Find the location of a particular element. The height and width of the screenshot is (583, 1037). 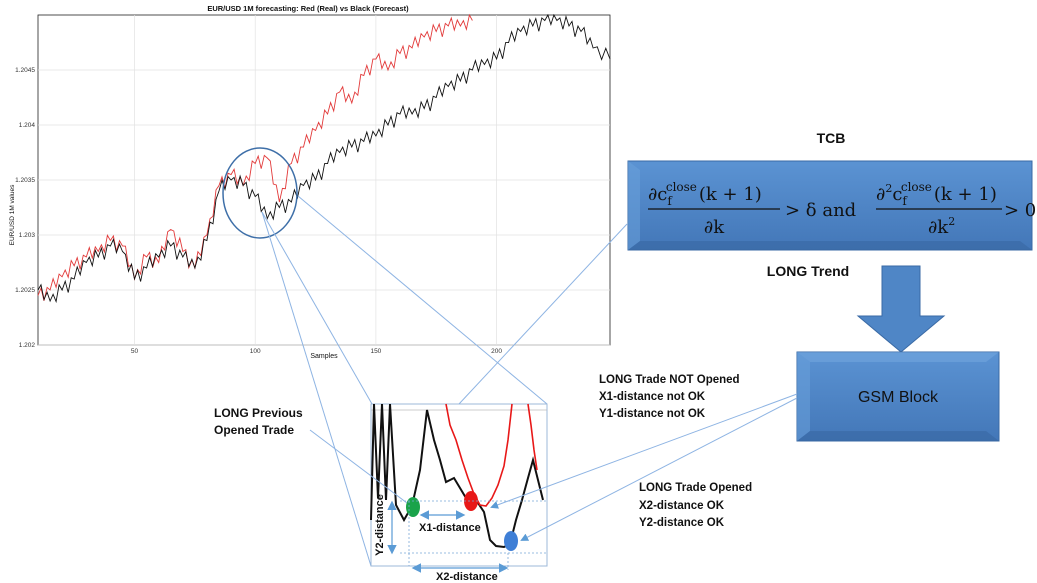

svg-text: ∂k2 is located at coordinates (941, 226).